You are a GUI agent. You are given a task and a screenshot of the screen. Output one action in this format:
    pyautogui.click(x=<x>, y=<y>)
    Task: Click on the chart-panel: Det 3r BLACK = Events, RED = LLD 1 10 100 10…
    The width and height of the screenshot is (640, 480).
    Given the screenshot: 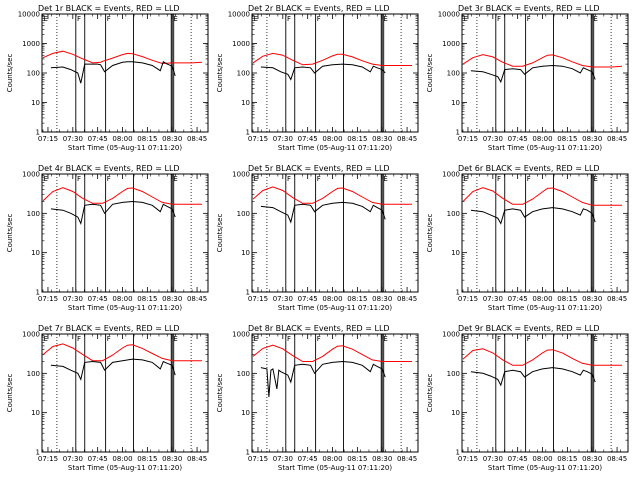 What is the action you would take?
    pyautogui.click(x=527, y=78)
    